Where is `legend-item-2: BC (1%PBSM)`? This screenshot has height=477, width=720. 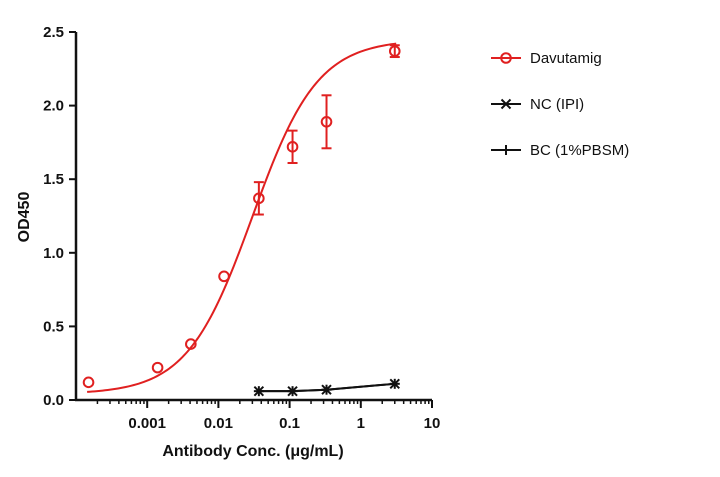
legend-item-2: BC (1%PBSM) is located at coordinates (560, 150).